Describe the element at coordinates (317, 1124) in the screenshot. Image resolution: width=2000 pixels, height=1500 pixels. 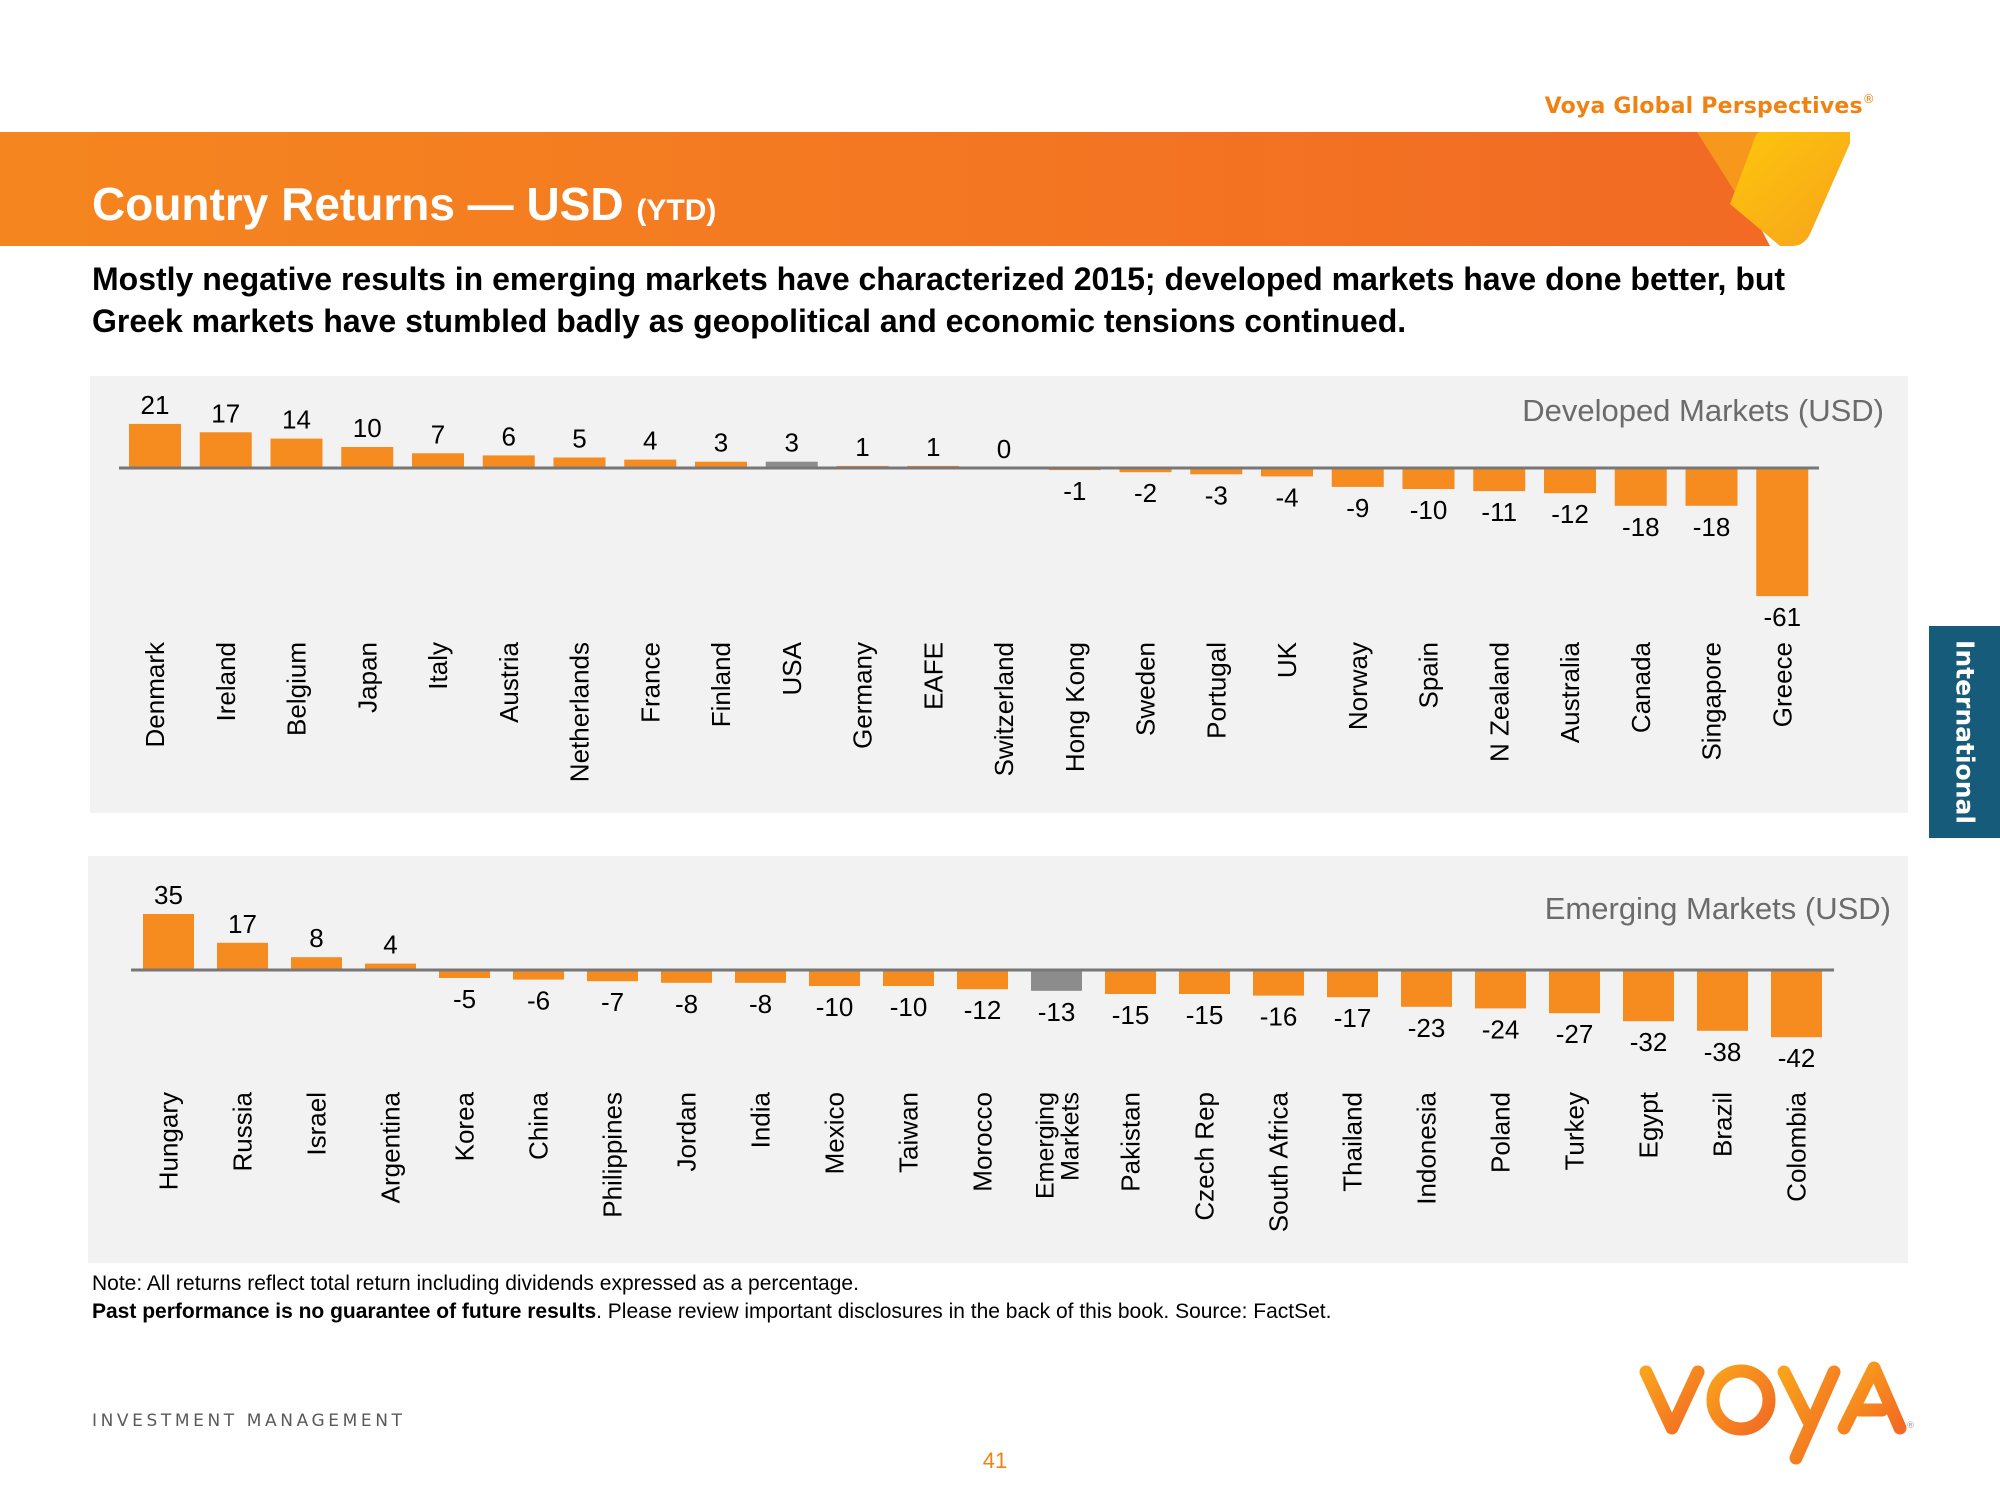
I see `emerging-category-label: Israel` at that location.